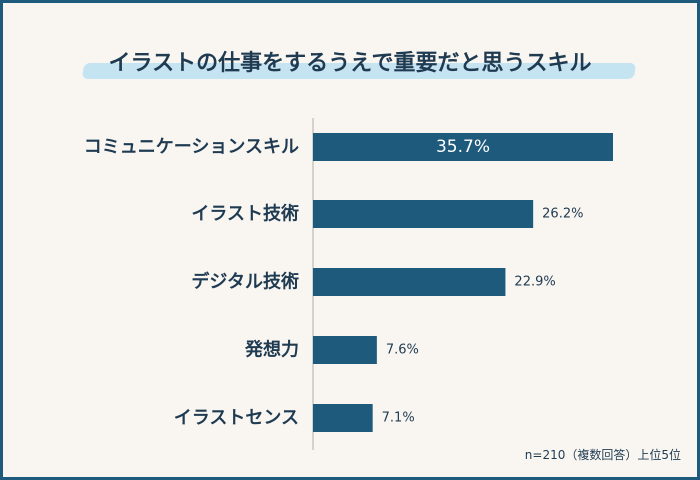 The image size is (700, 480). What do you see at coordinates (562, 214) in the screenshot?
I see `value-label: 26.2%` at bounding box center [562, 214].